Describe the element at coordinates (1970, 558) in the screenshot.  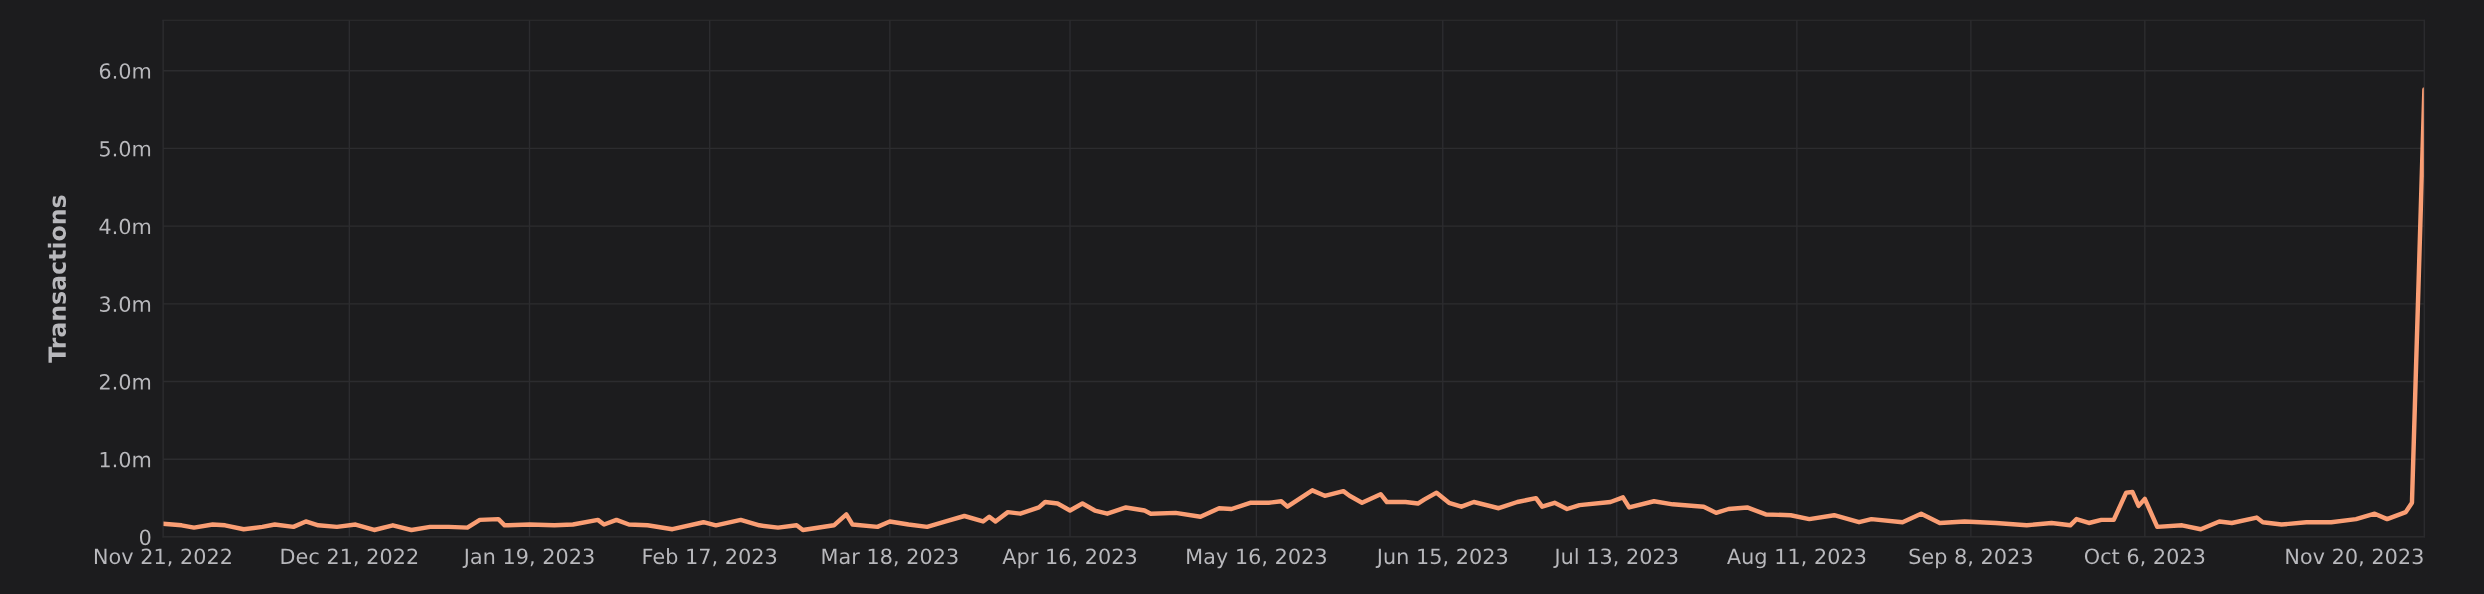
I see `x-tick-label: Sep 8, 2023` at that location.